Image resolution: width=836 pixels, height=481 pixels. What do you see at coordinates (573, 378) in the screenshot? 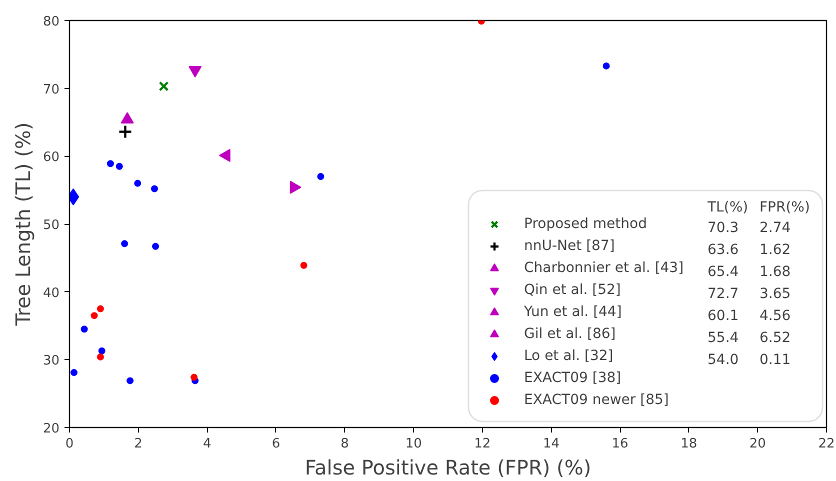
I see `legend-label: EXACT09 [38]` at bounding box center [573, 378].